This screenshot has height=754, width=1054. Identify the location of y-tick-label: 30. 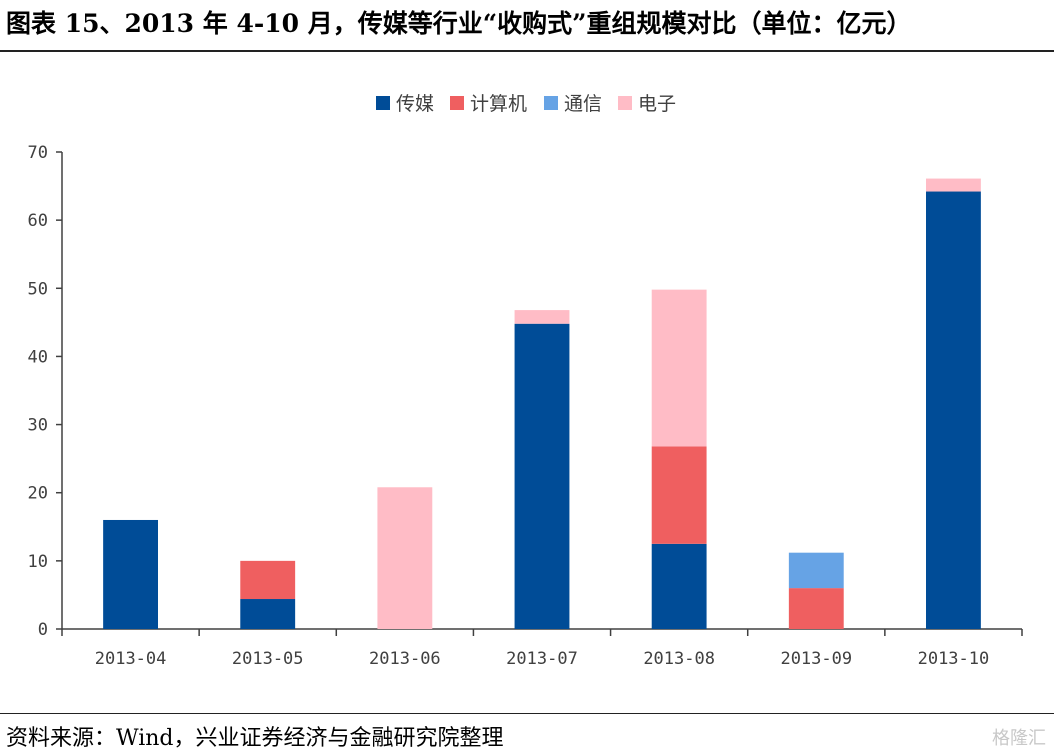
(38, 426).